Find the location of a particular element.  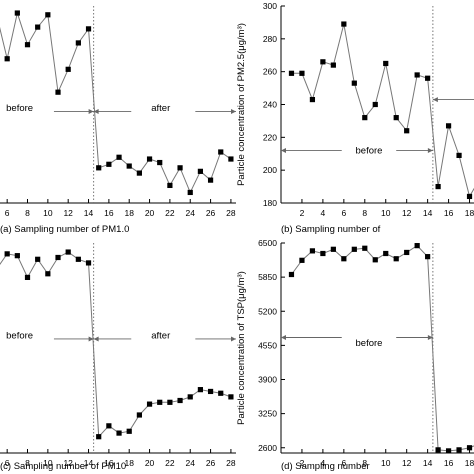

y-tick-label: 200 is located at coordinates (270, 170).